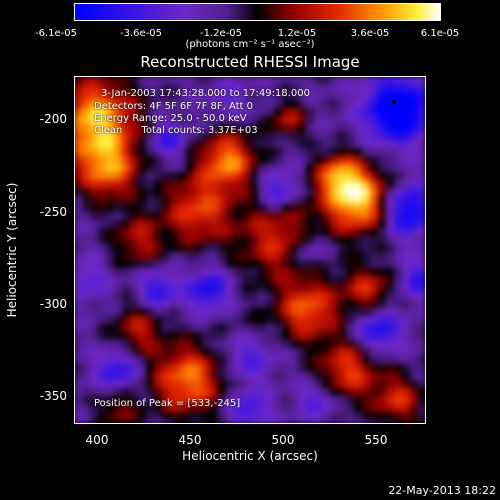 Image resolution: width=500 pixels, height=500 pixels. Describe the element at coordinates (97, 440) in the screenshot. I see `x-tick-label: 400` at that location.